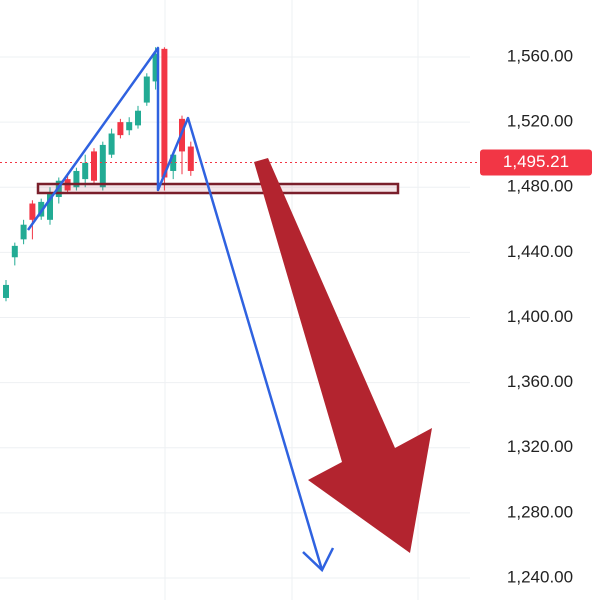  Describe the element at coordinates (540, 577) in the screenshot. I see `y-tick-label: 1,240.00` at that location.